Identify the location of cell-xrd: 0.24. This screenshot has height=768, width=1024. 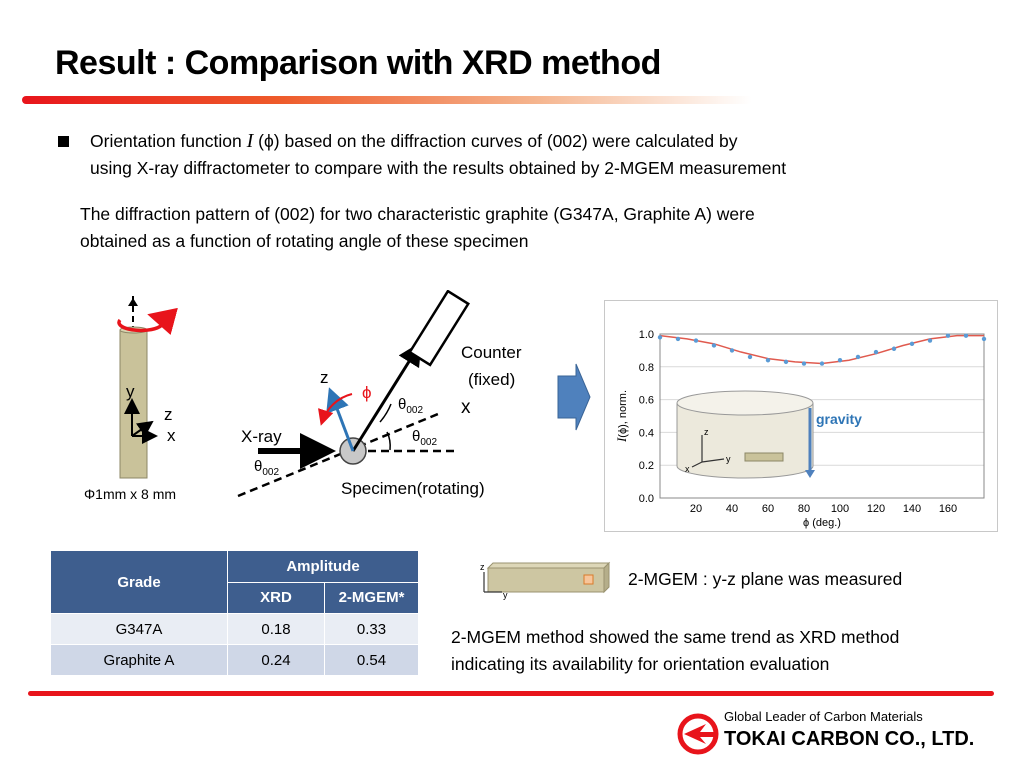
(276, 660).